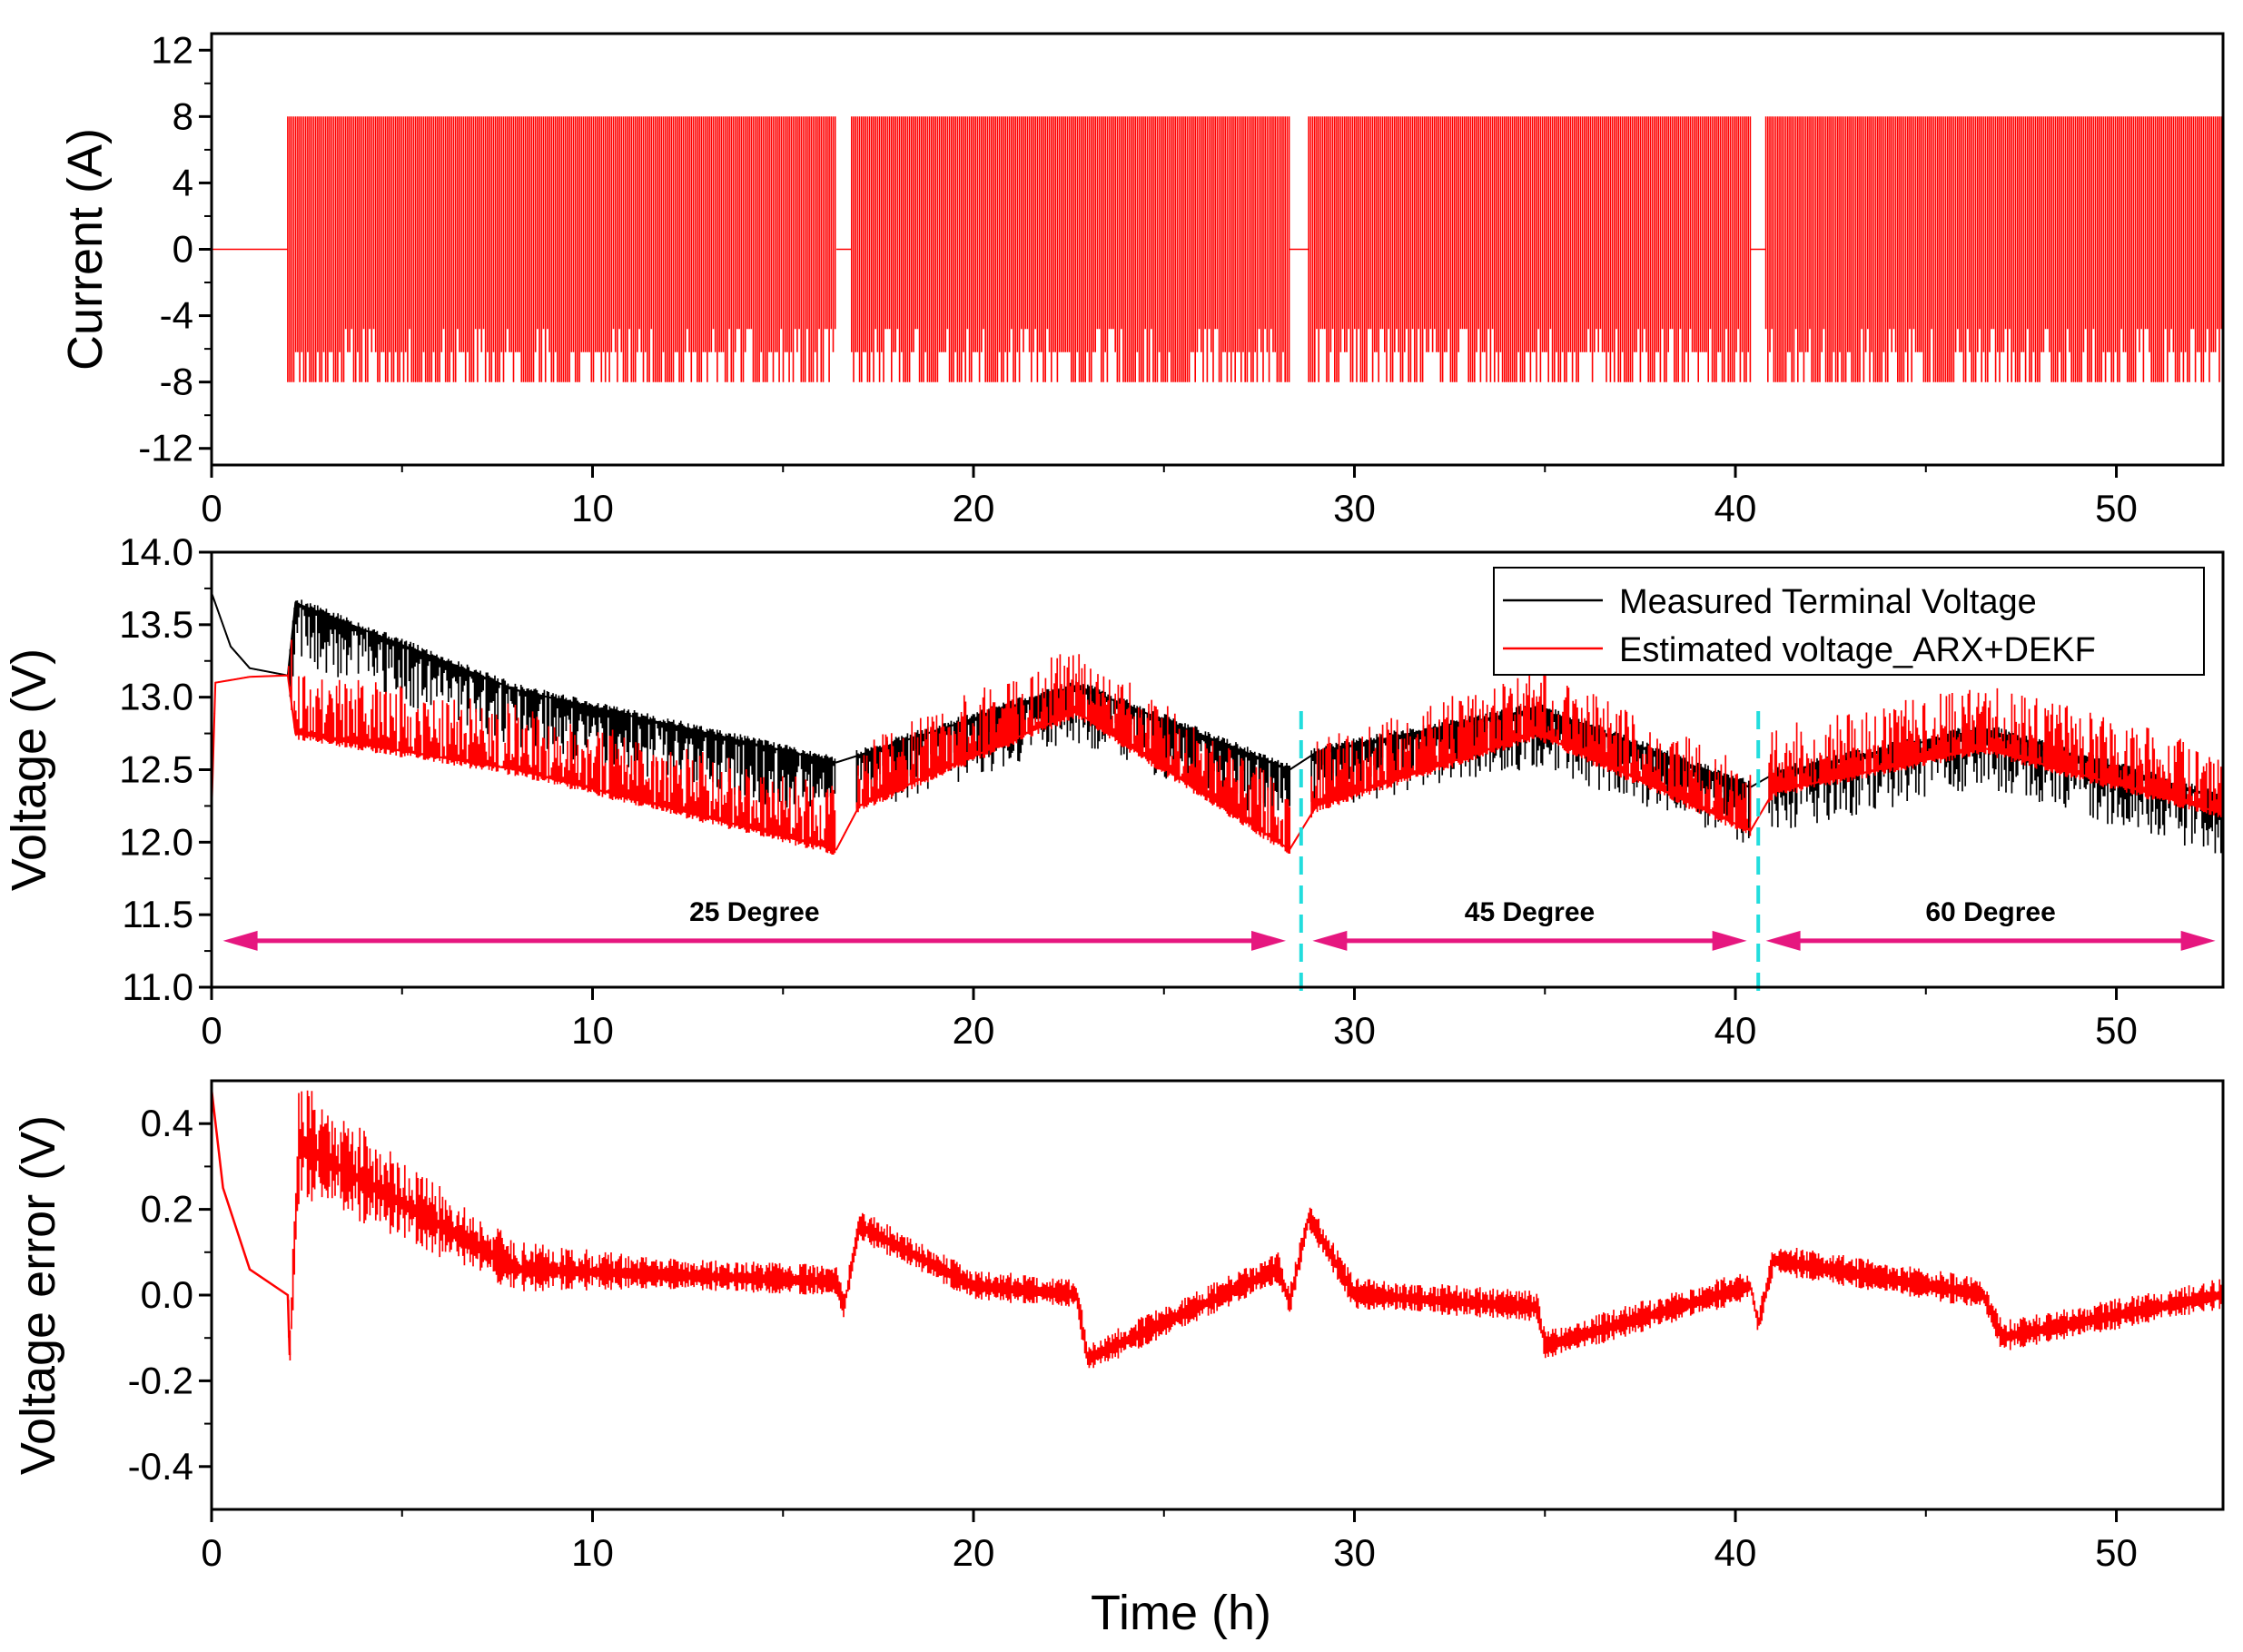 This screenshot has height=1652, width=2243. Describe the element at coordinates (160, 1466) in the screenshot. I see `voltage-error-y-tick-label: -0.4` at that location.